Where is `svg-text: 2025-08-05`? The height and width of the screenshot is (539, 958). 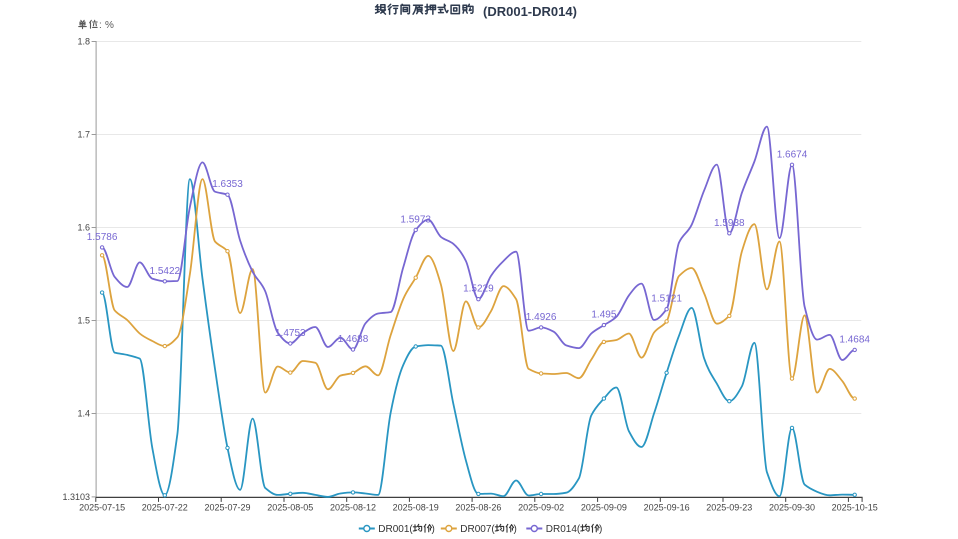
svg-text: 2025-08-05 is located at coordinates (290, 508).